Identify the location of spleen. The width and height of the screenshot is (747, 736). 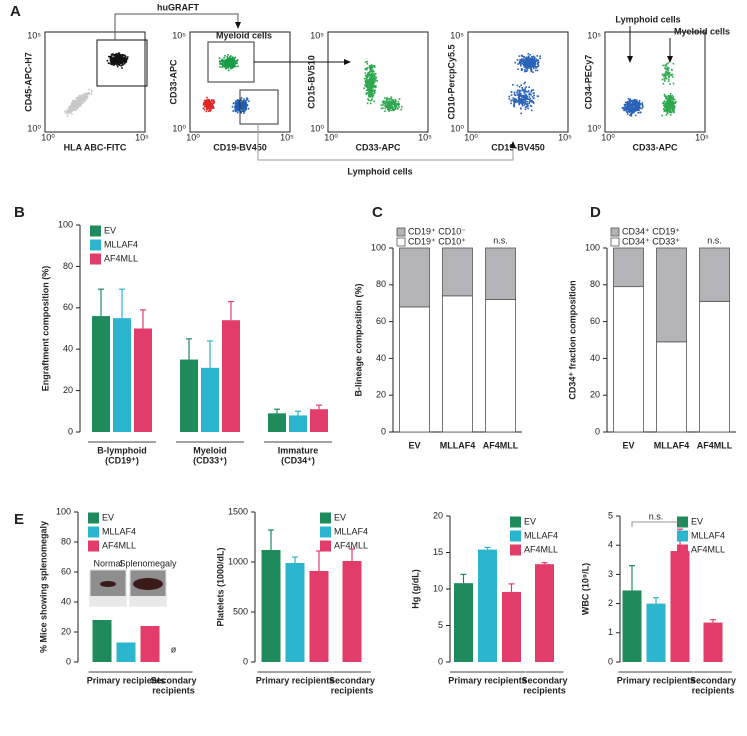
(108, 584).